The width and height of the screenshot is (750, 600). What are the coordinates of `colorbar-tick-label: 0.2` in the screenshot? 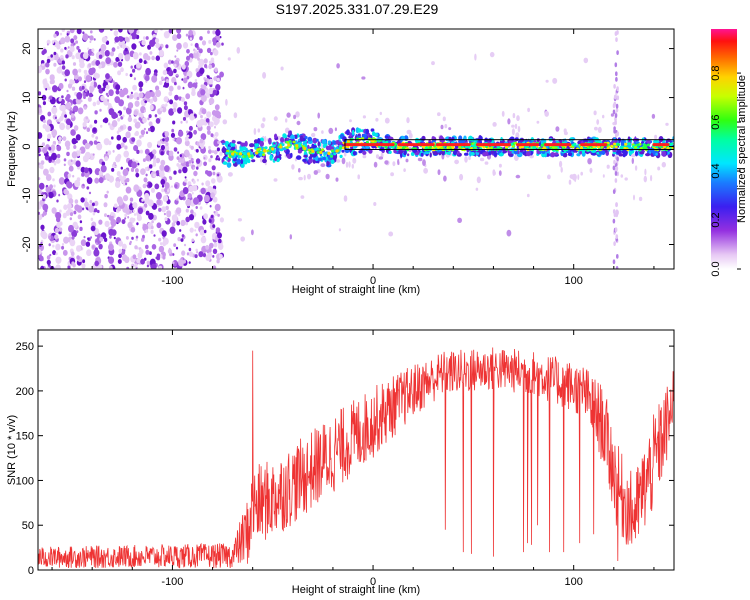 It's located at (716, 219).